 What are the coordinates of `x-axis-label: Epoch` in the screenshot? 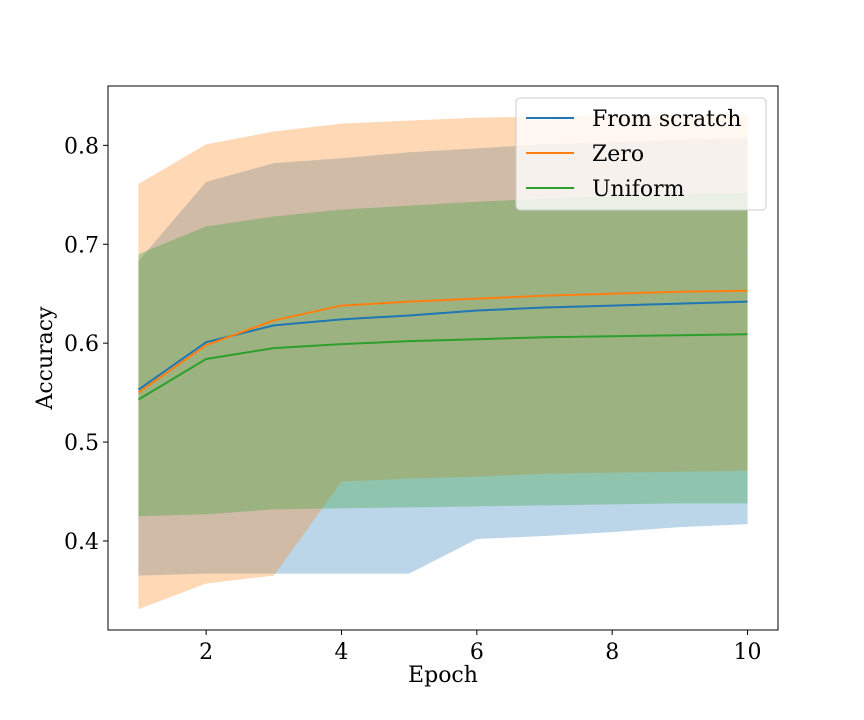 It's located at (443, 675).